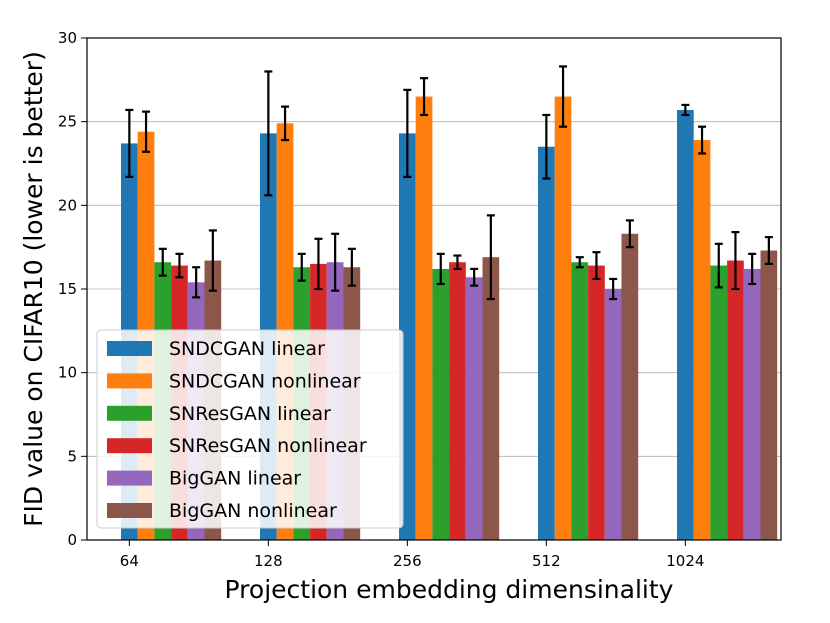 The width and height of the screenshot is (830, 623). Describe the element at coordinates (449, 589) in the screenshot. I see `x-axis-label: Projection embedding dimensinality` at that location.